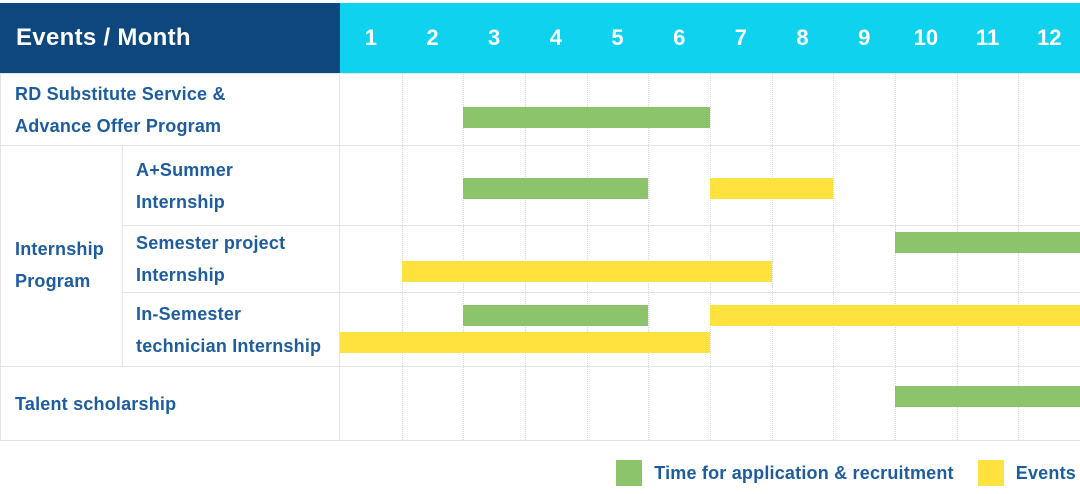  I want to click on month-header-row: 1 2 3 4 5 6 7 8 9 10 11 12, so click(710, 38).